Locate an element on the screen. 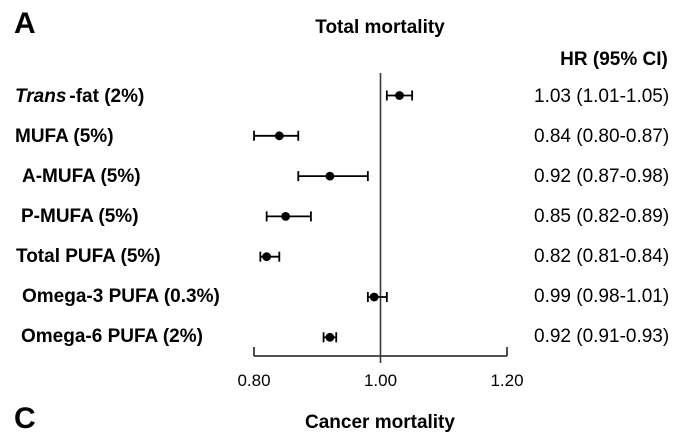 This screenshot has height=444, width=700. row-label-text: Total PUFA (5%) is located at coordinates (88, 256).